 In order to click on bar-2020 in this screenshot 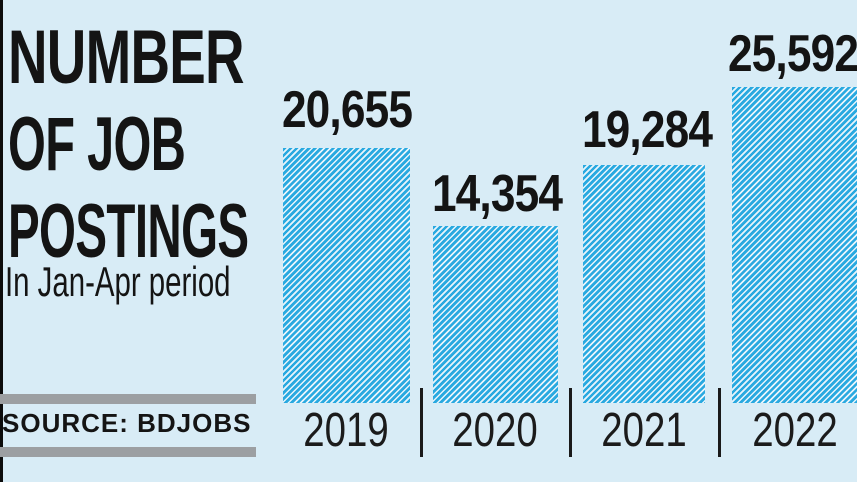, I will do `click(495, 314)`.